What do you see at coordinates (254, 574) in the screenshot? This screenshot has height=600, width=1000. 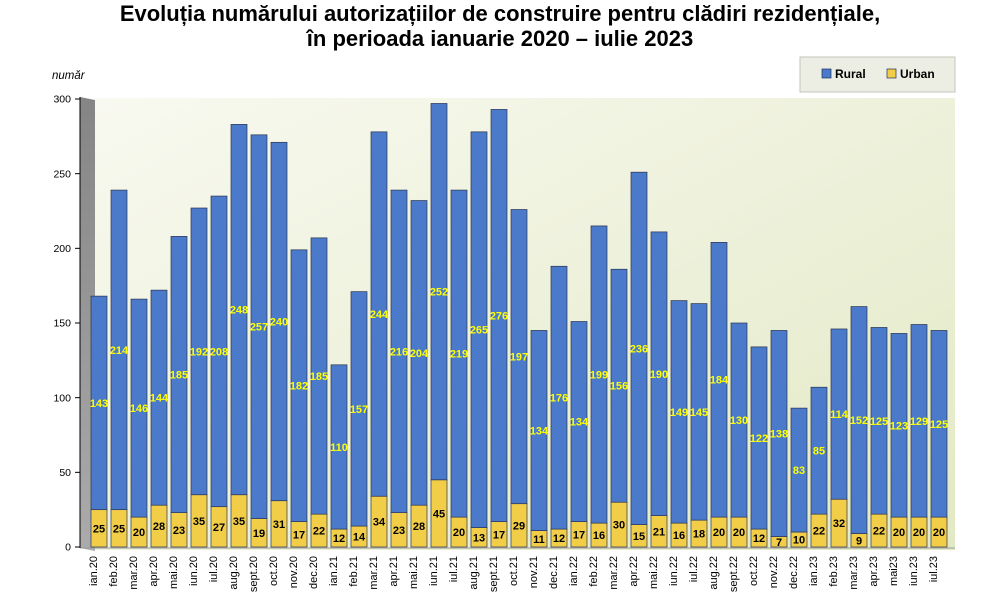 I see `x-tick-label: sept.20` at bounding box center [254, 574].